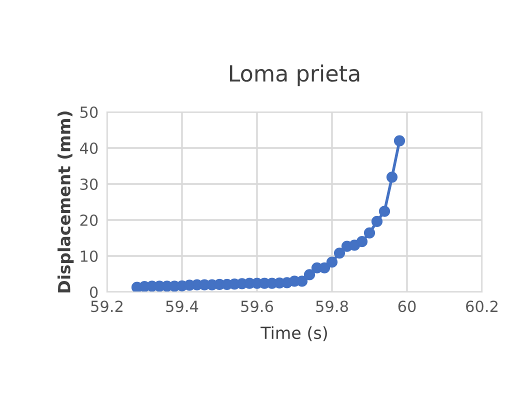  What do you see at coordinates (482, 306) in the screenshot?
I see `x-tick-label: 60.2` at bounding box center [482, 306].